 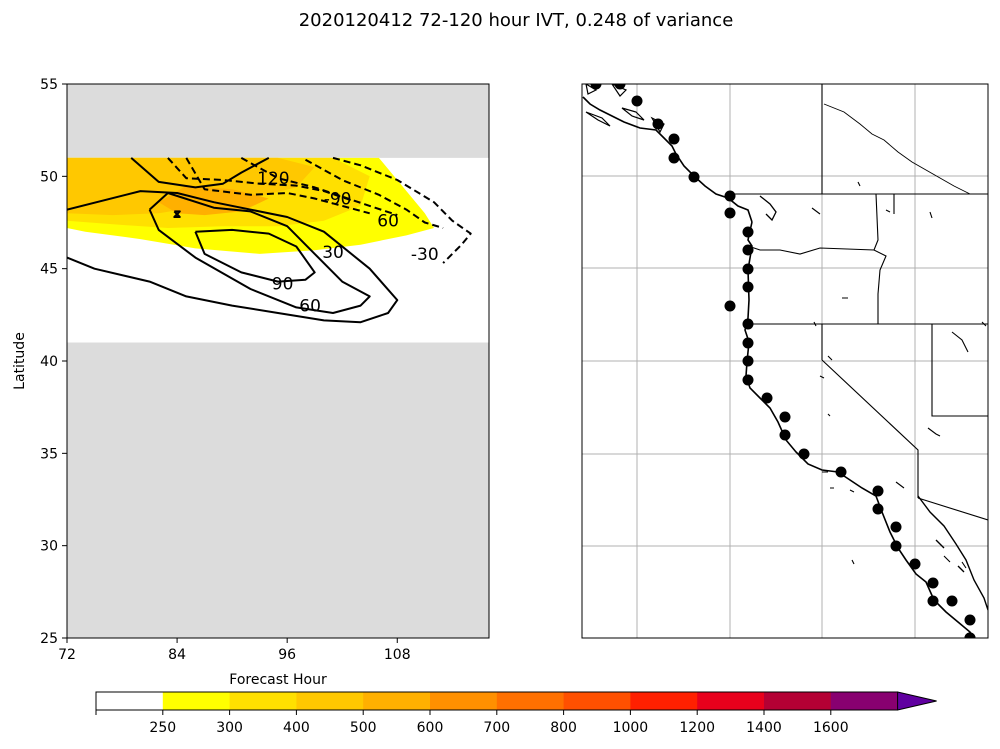 I want to click on y-tick-label: 25, so click(x=49, y=639).